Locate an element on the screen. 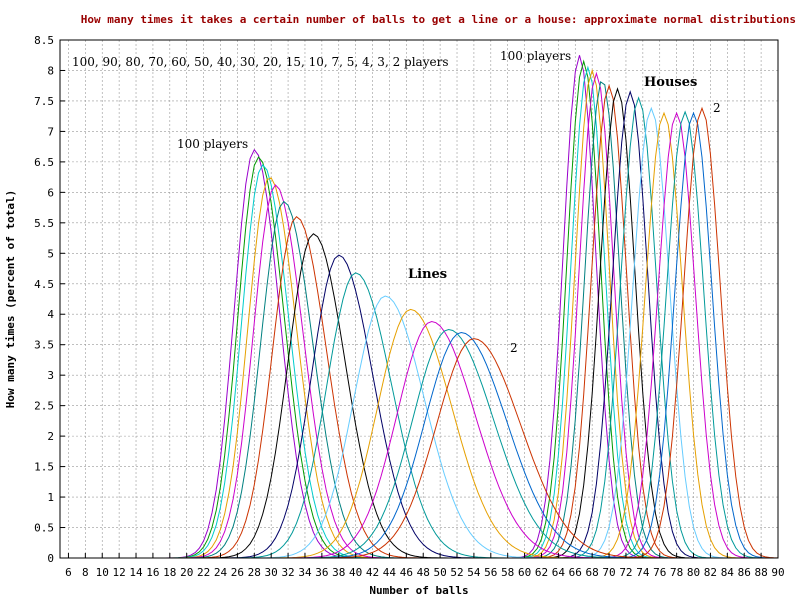  lines-label: Lines is located at coordinates (427, 274).